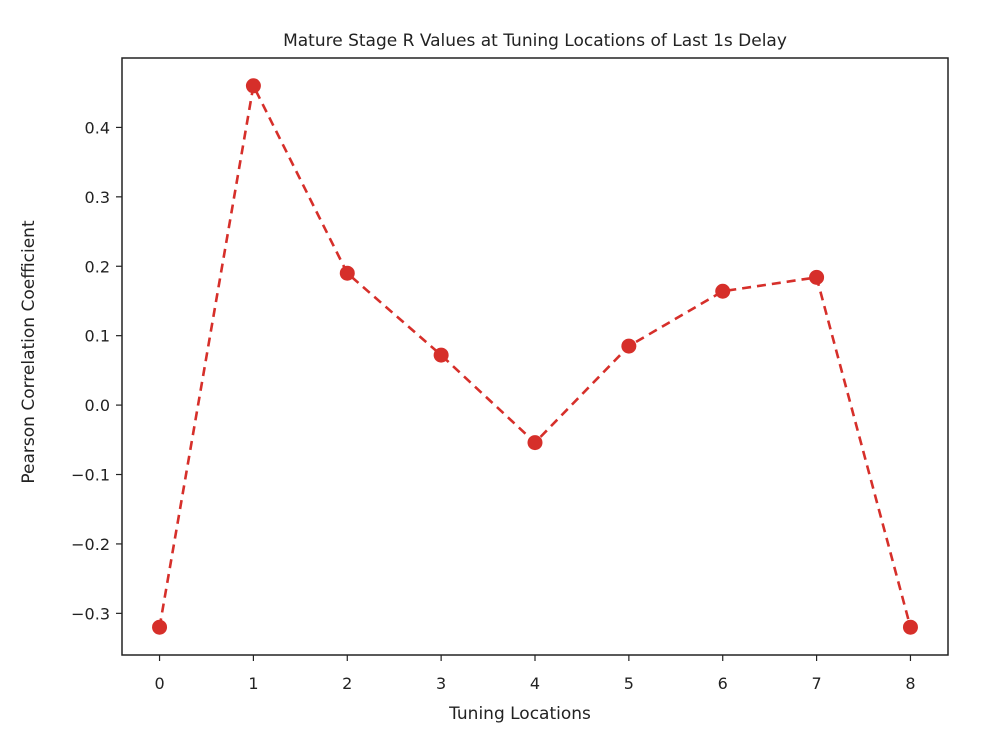 Image resolution: width=988 pixels, height=749 pixels. Describe the element at coordinates (90, 613) in the screenshot. I see `y-tick-label: −0.3` at that location.